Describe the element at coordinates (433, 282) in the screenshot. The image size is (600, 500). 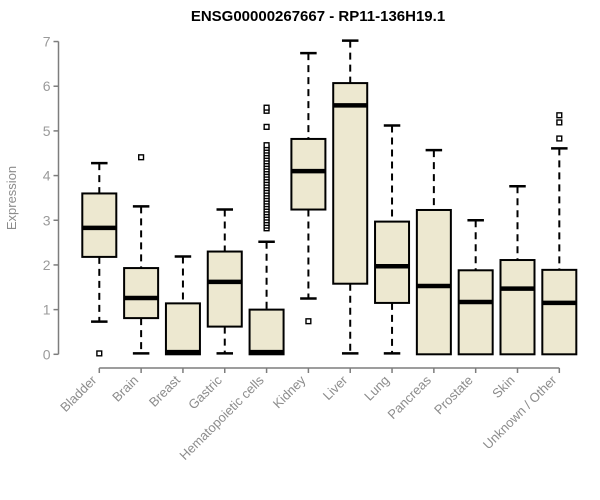
I see `box-pancreas` at that location.